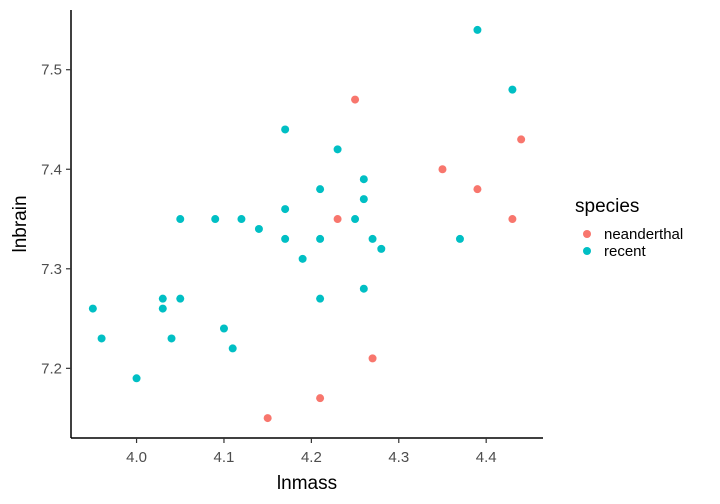 The width and height of the screenshot is (720, 504). What do you see at coordinates (20, 223) in the screenshot?
I see `y-axis-title: lnbrain` at bounding box center [20, 223].